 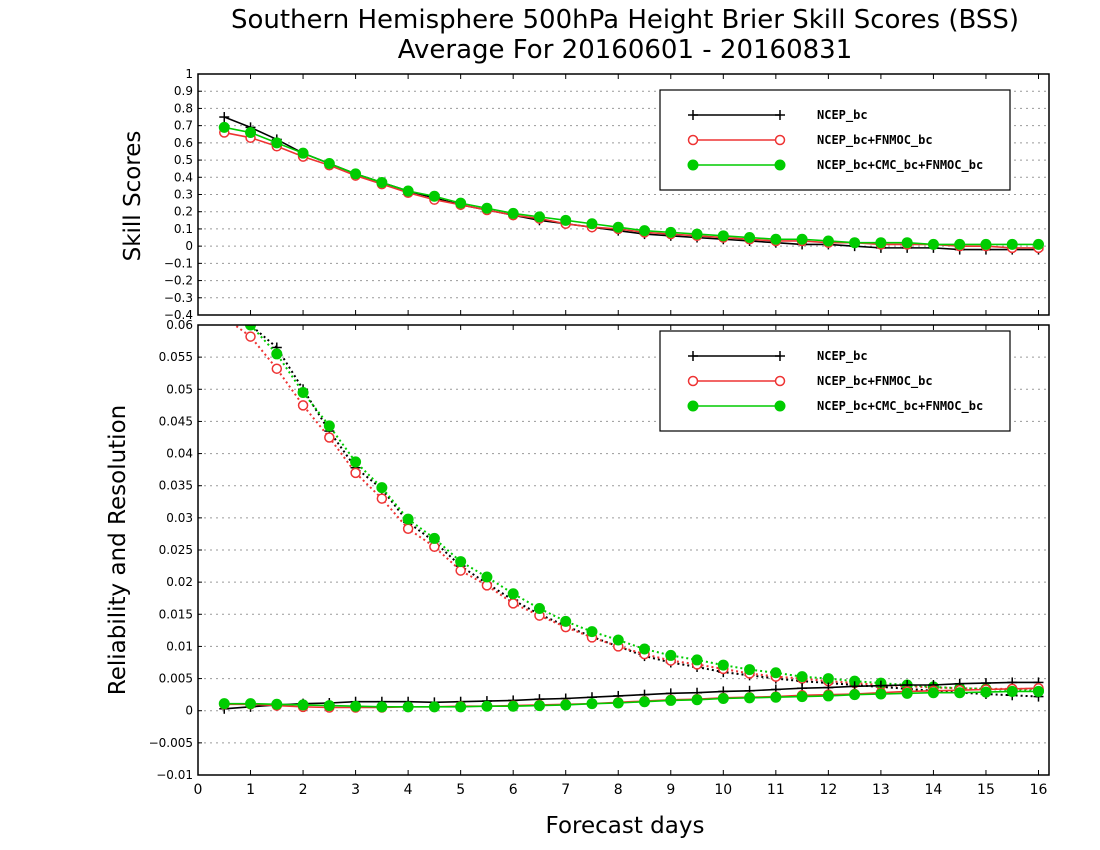 I want to click on x-tick-label: 7, so click(x=565, y=790).